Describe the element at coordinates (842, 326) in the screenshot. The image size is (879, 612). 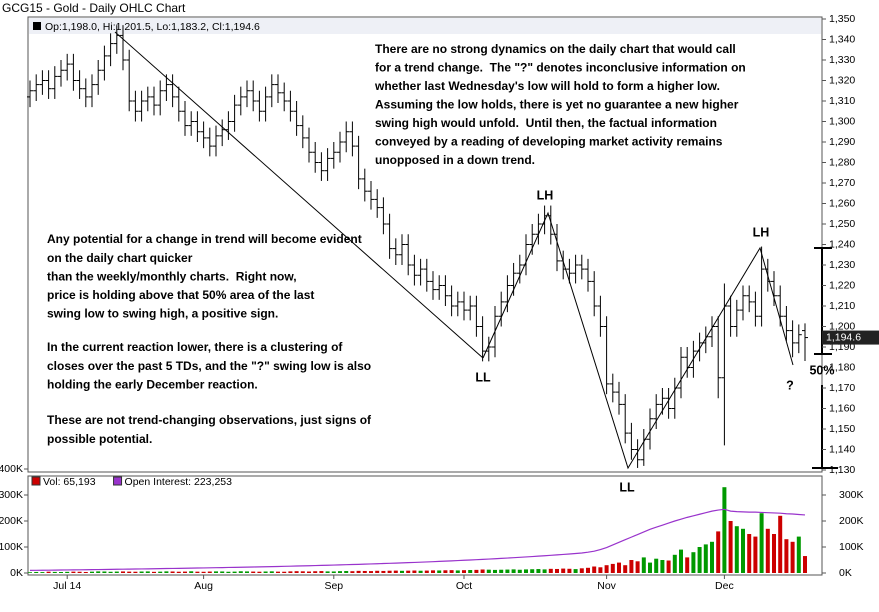
I see `y-tick-label: 1,200` at that location.